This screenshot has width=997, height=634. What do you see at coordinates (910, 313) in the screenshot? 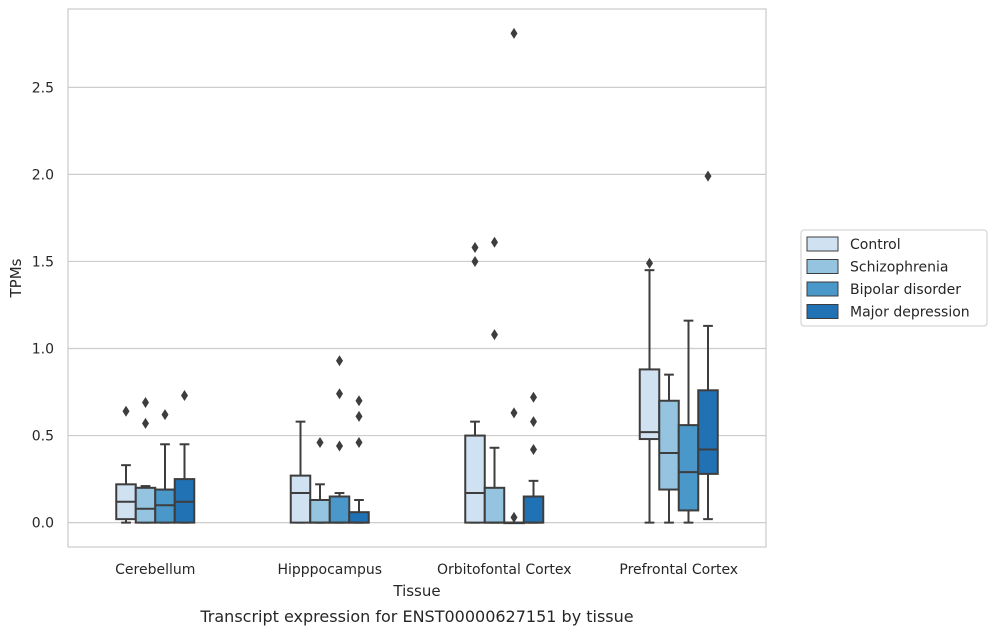
I see `legend-label: Major depression` at bounding box center [910, 313].